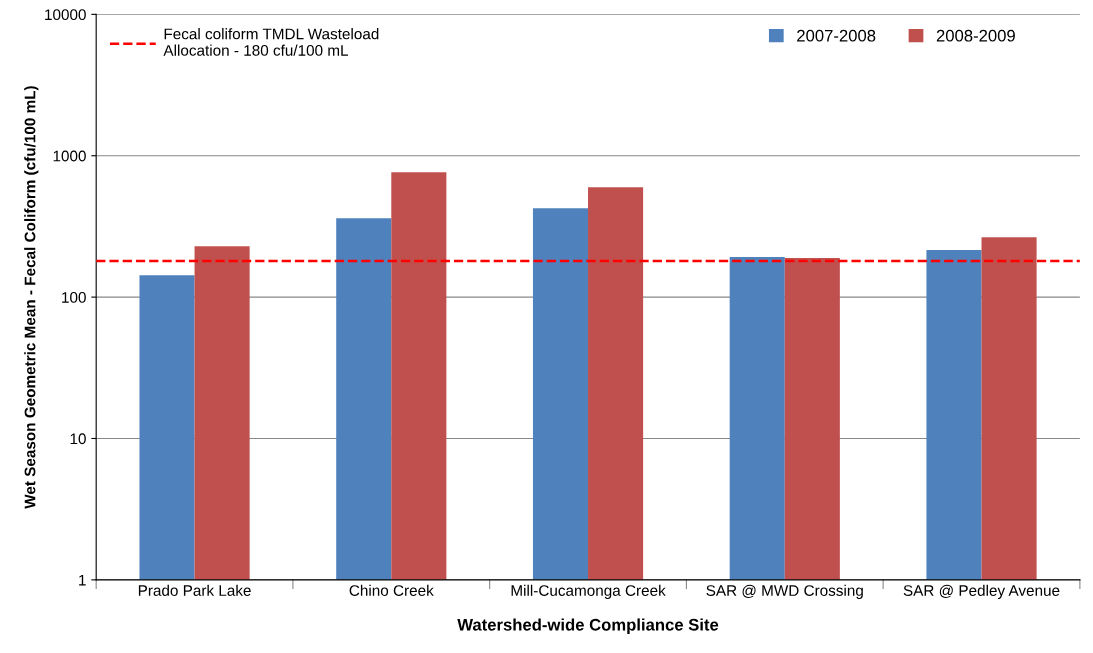  Describe the element at coordinates (981, 591) in the screenshot. I see `x-tick-label: SAR @ Pedley Avenue` at that location.